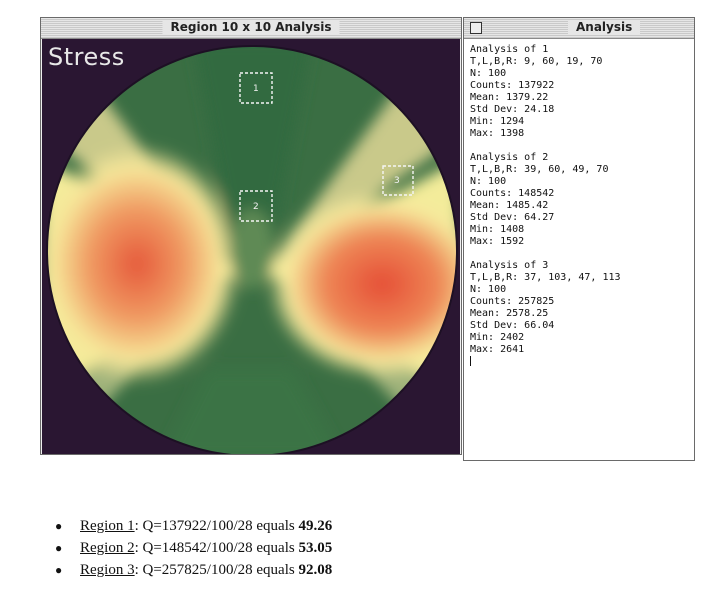 The image size is (720, 589). What do you see at coordinates (497, 337) in the screenshot?
I see `analysis-min: Min: 2402` at bounding box center [497, 337].